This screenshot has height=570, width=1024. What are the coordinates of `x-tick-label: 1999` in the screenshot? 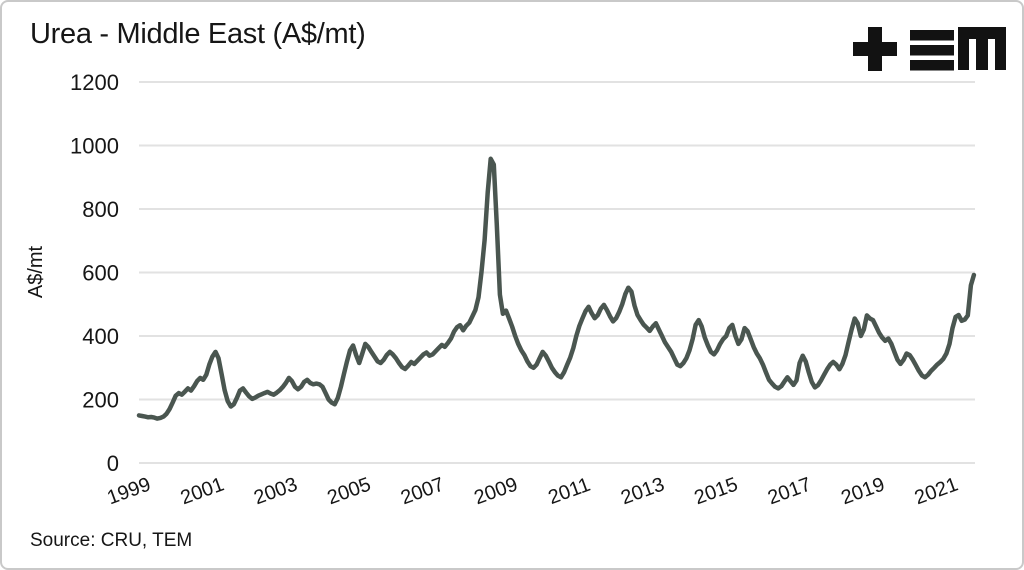 It's located at (128, 491).